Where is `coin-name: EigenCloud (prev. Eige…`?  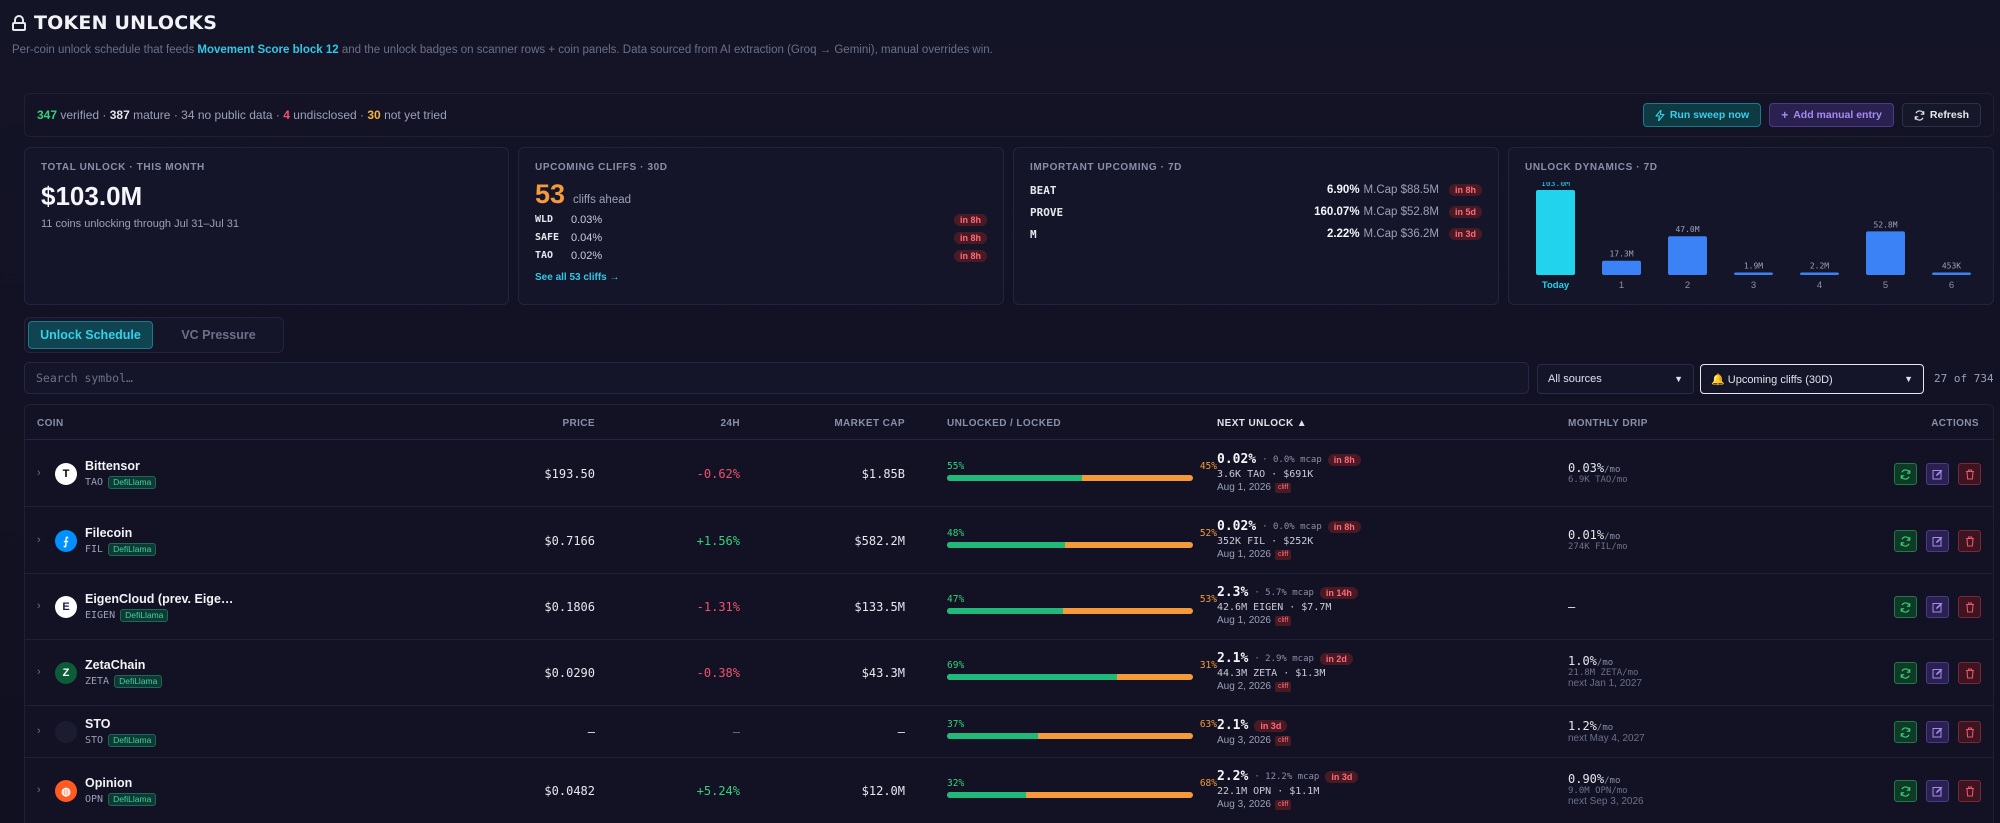 coin-name: EigenCloud (prev. Eige… is located at coordinates (159, 599).